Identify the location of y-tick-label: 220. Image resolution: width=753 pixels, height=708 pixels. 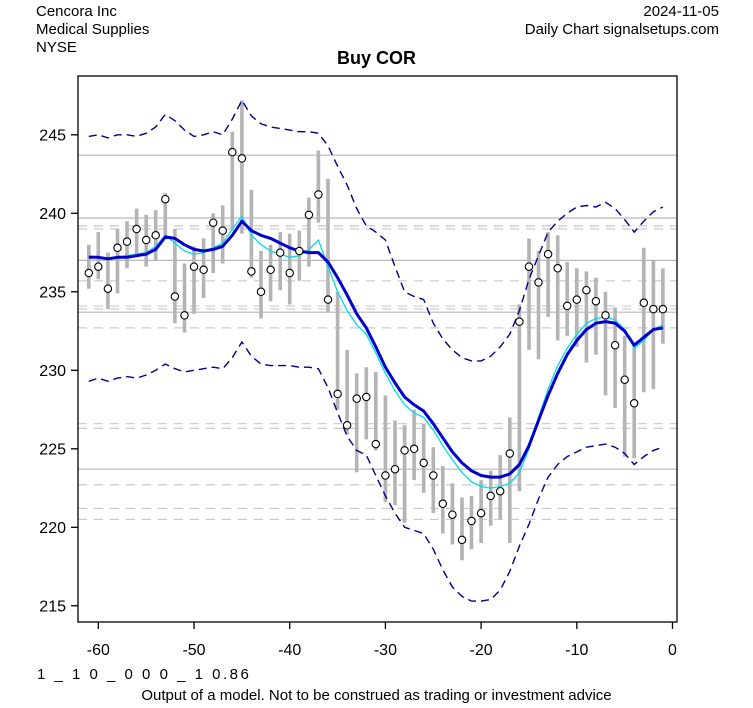
(52, 528).